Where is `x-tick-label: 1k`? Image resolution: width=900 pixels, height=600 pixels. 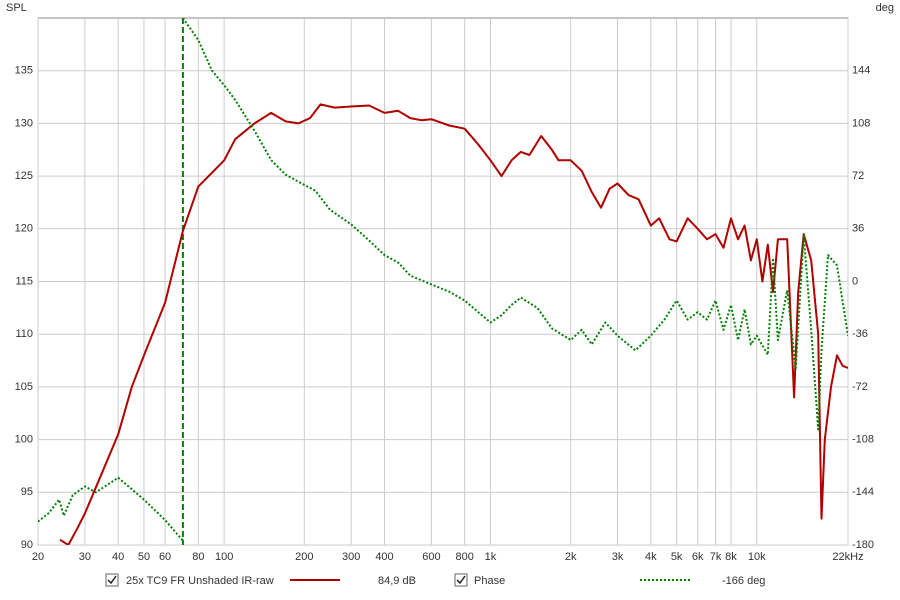 x-tick-label: 1k is located at coordinates (491, 557).